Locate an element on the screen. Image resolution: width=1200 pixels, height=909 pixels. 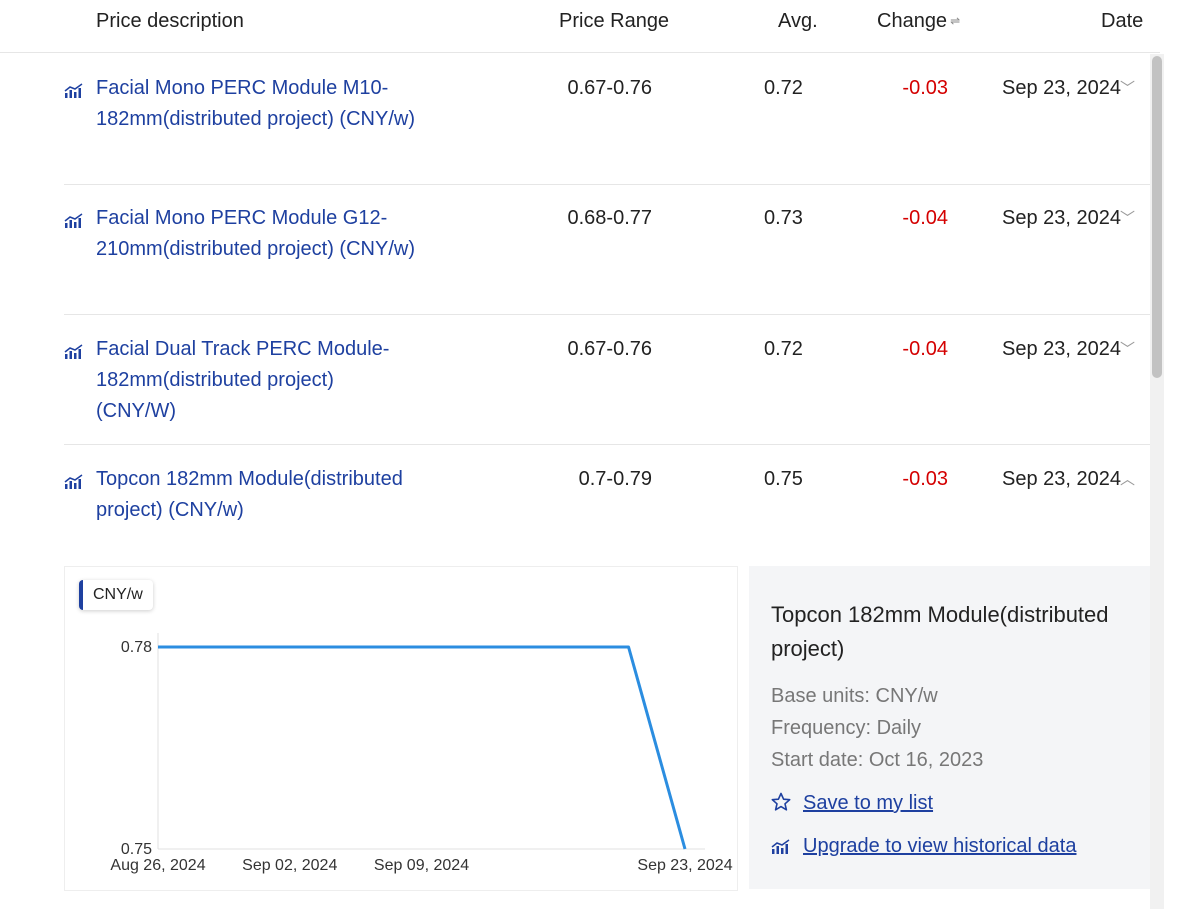
x-tick-label: Sep 23, 2024 is located at coordinates (684, 865).